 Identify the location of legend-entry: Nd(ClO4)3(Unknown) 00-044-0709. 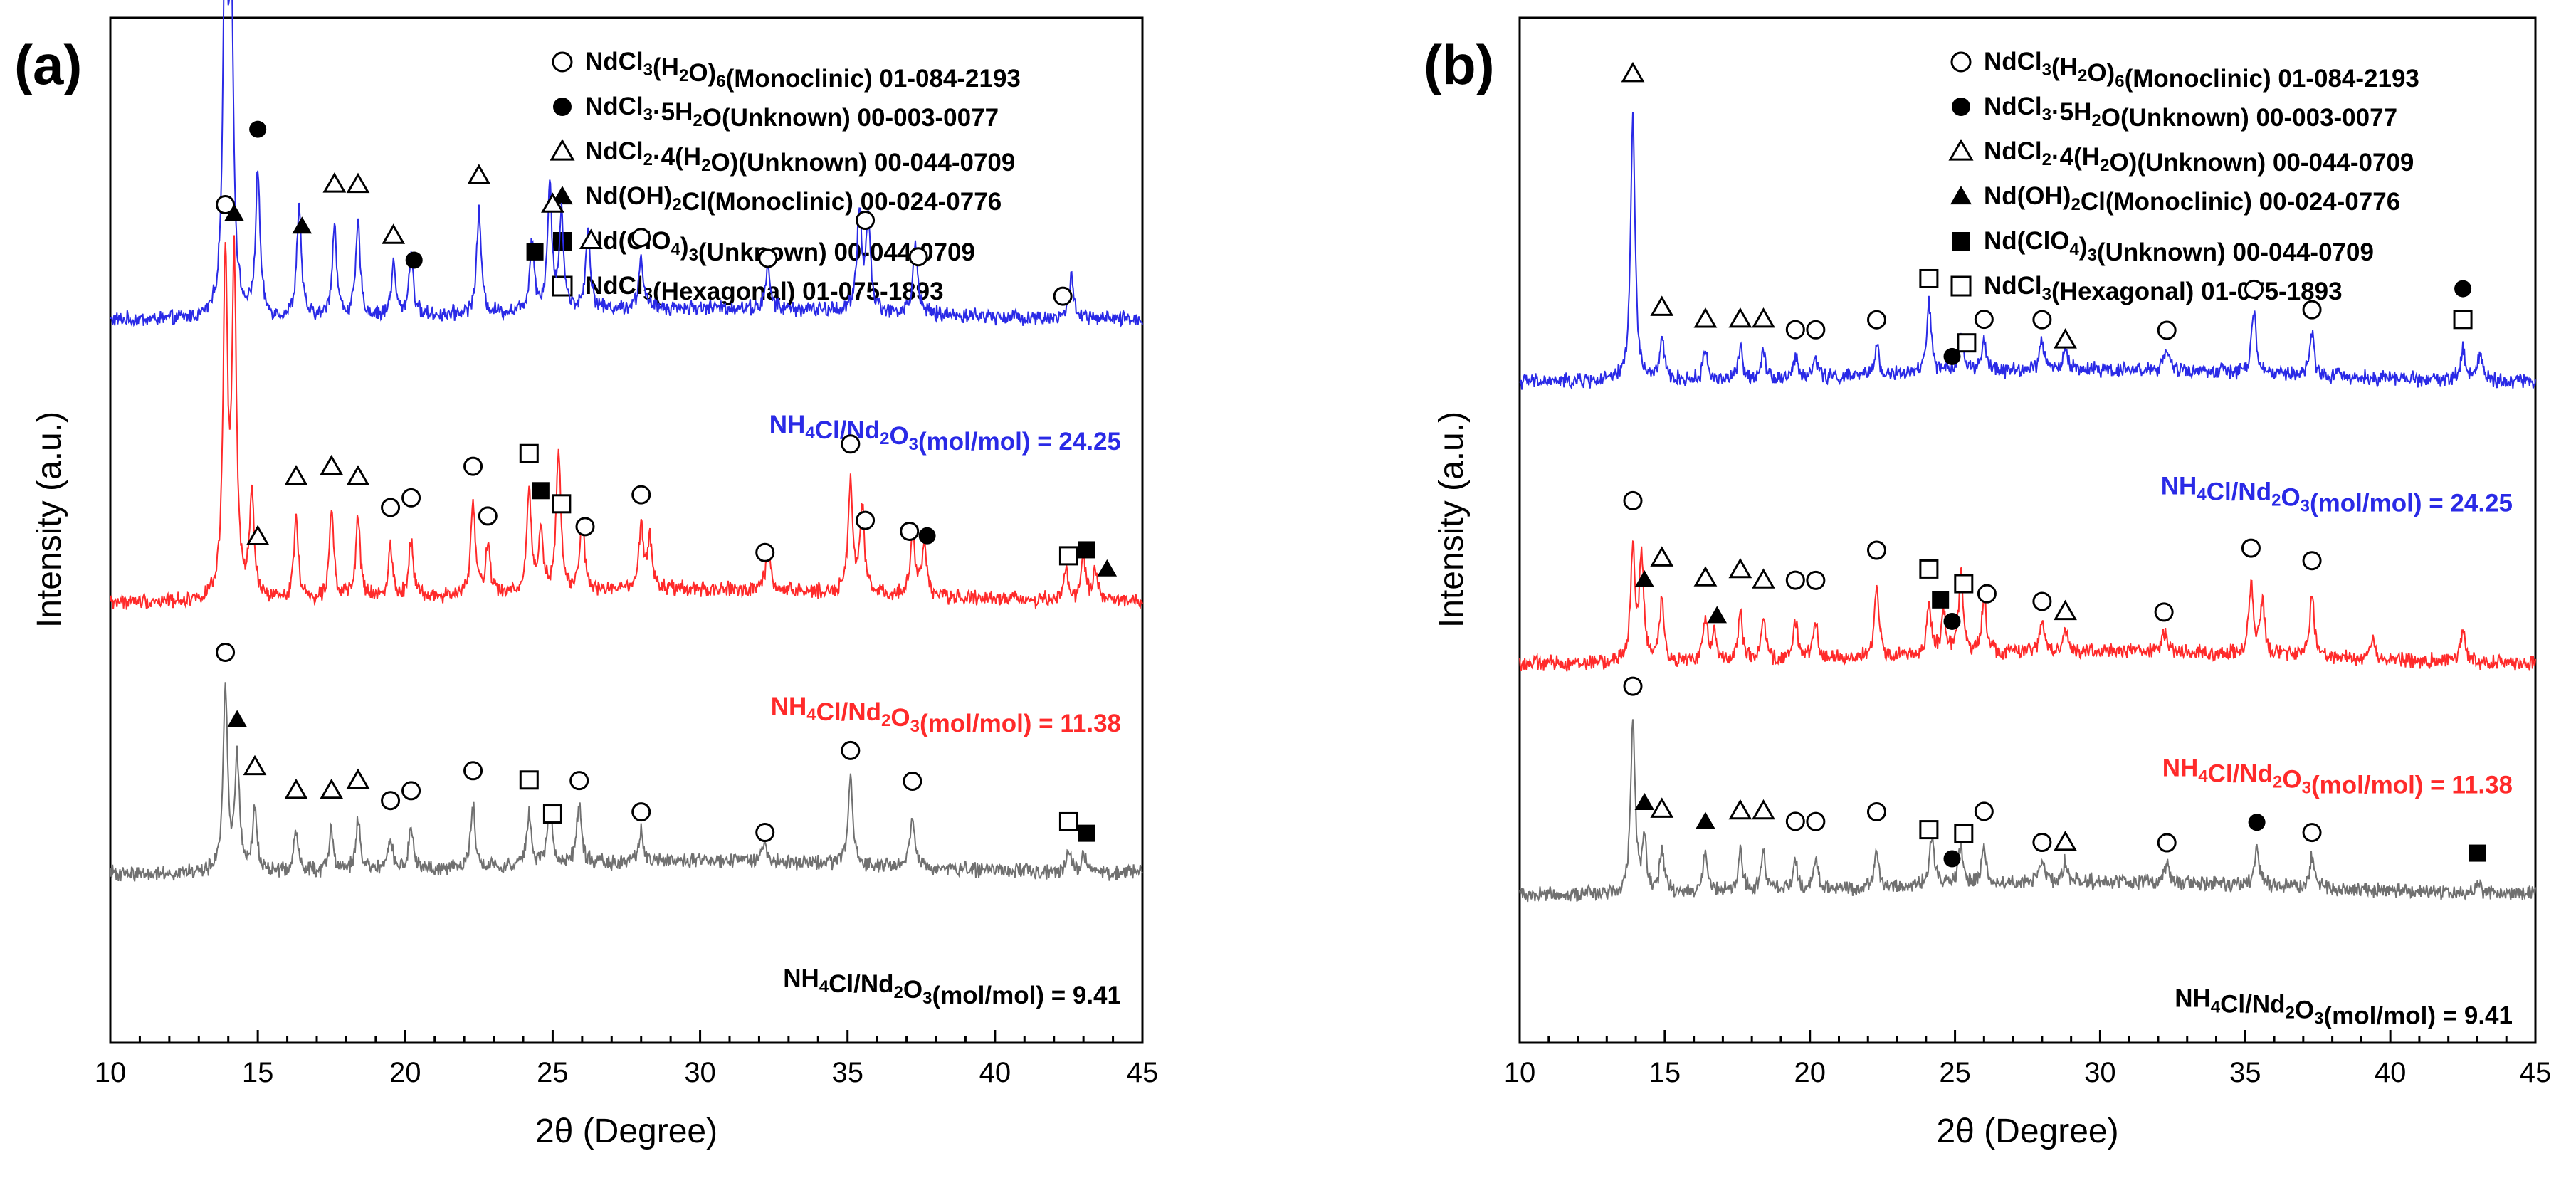
(2179, 246).